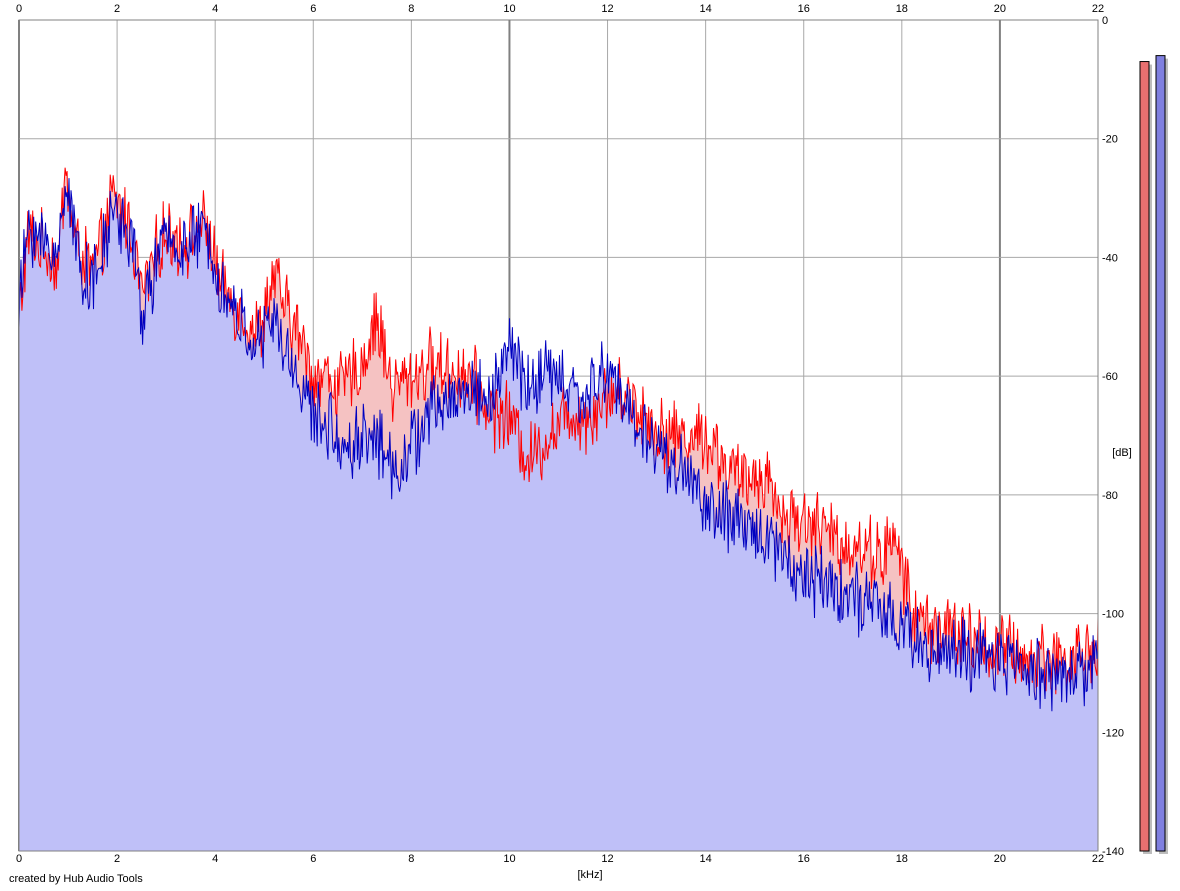 Image resolution: width=1180 pixels, height=891 pixels. What do you see at coordinates (117, 859) in the screenshot?
I see `x-tick-label: 2` at bounding box center [117, 859].